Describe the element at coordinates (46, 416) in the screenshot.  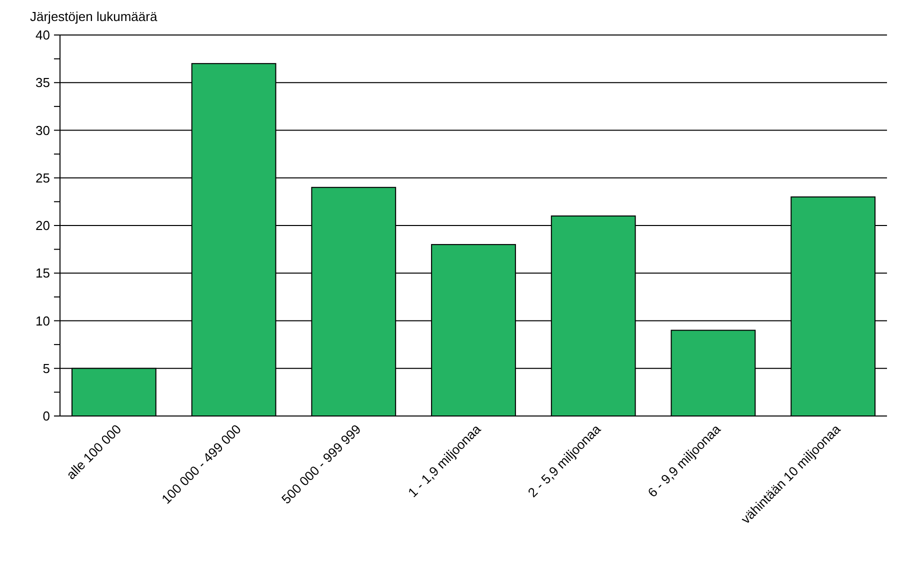
I see `y-tick-label: 0` at that location.